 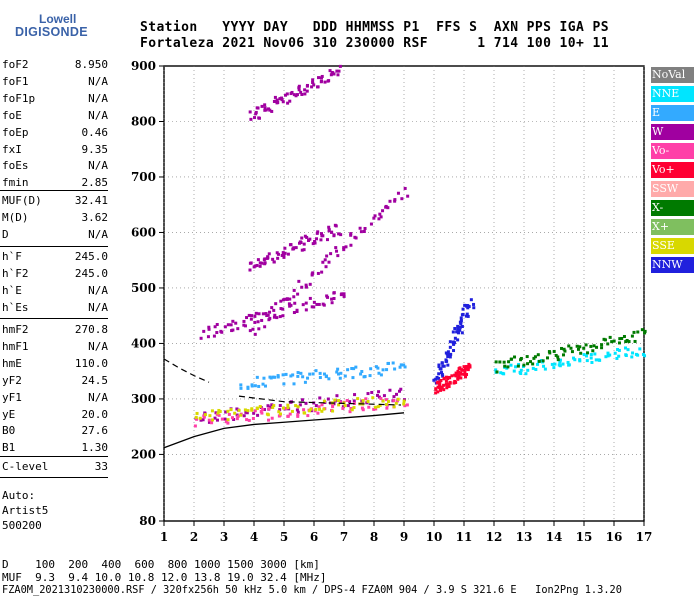 What do you see at coordinates (672, 227) in the screenshot?
I see `legend-item-x-: X+` at bounding box center [672, 227].